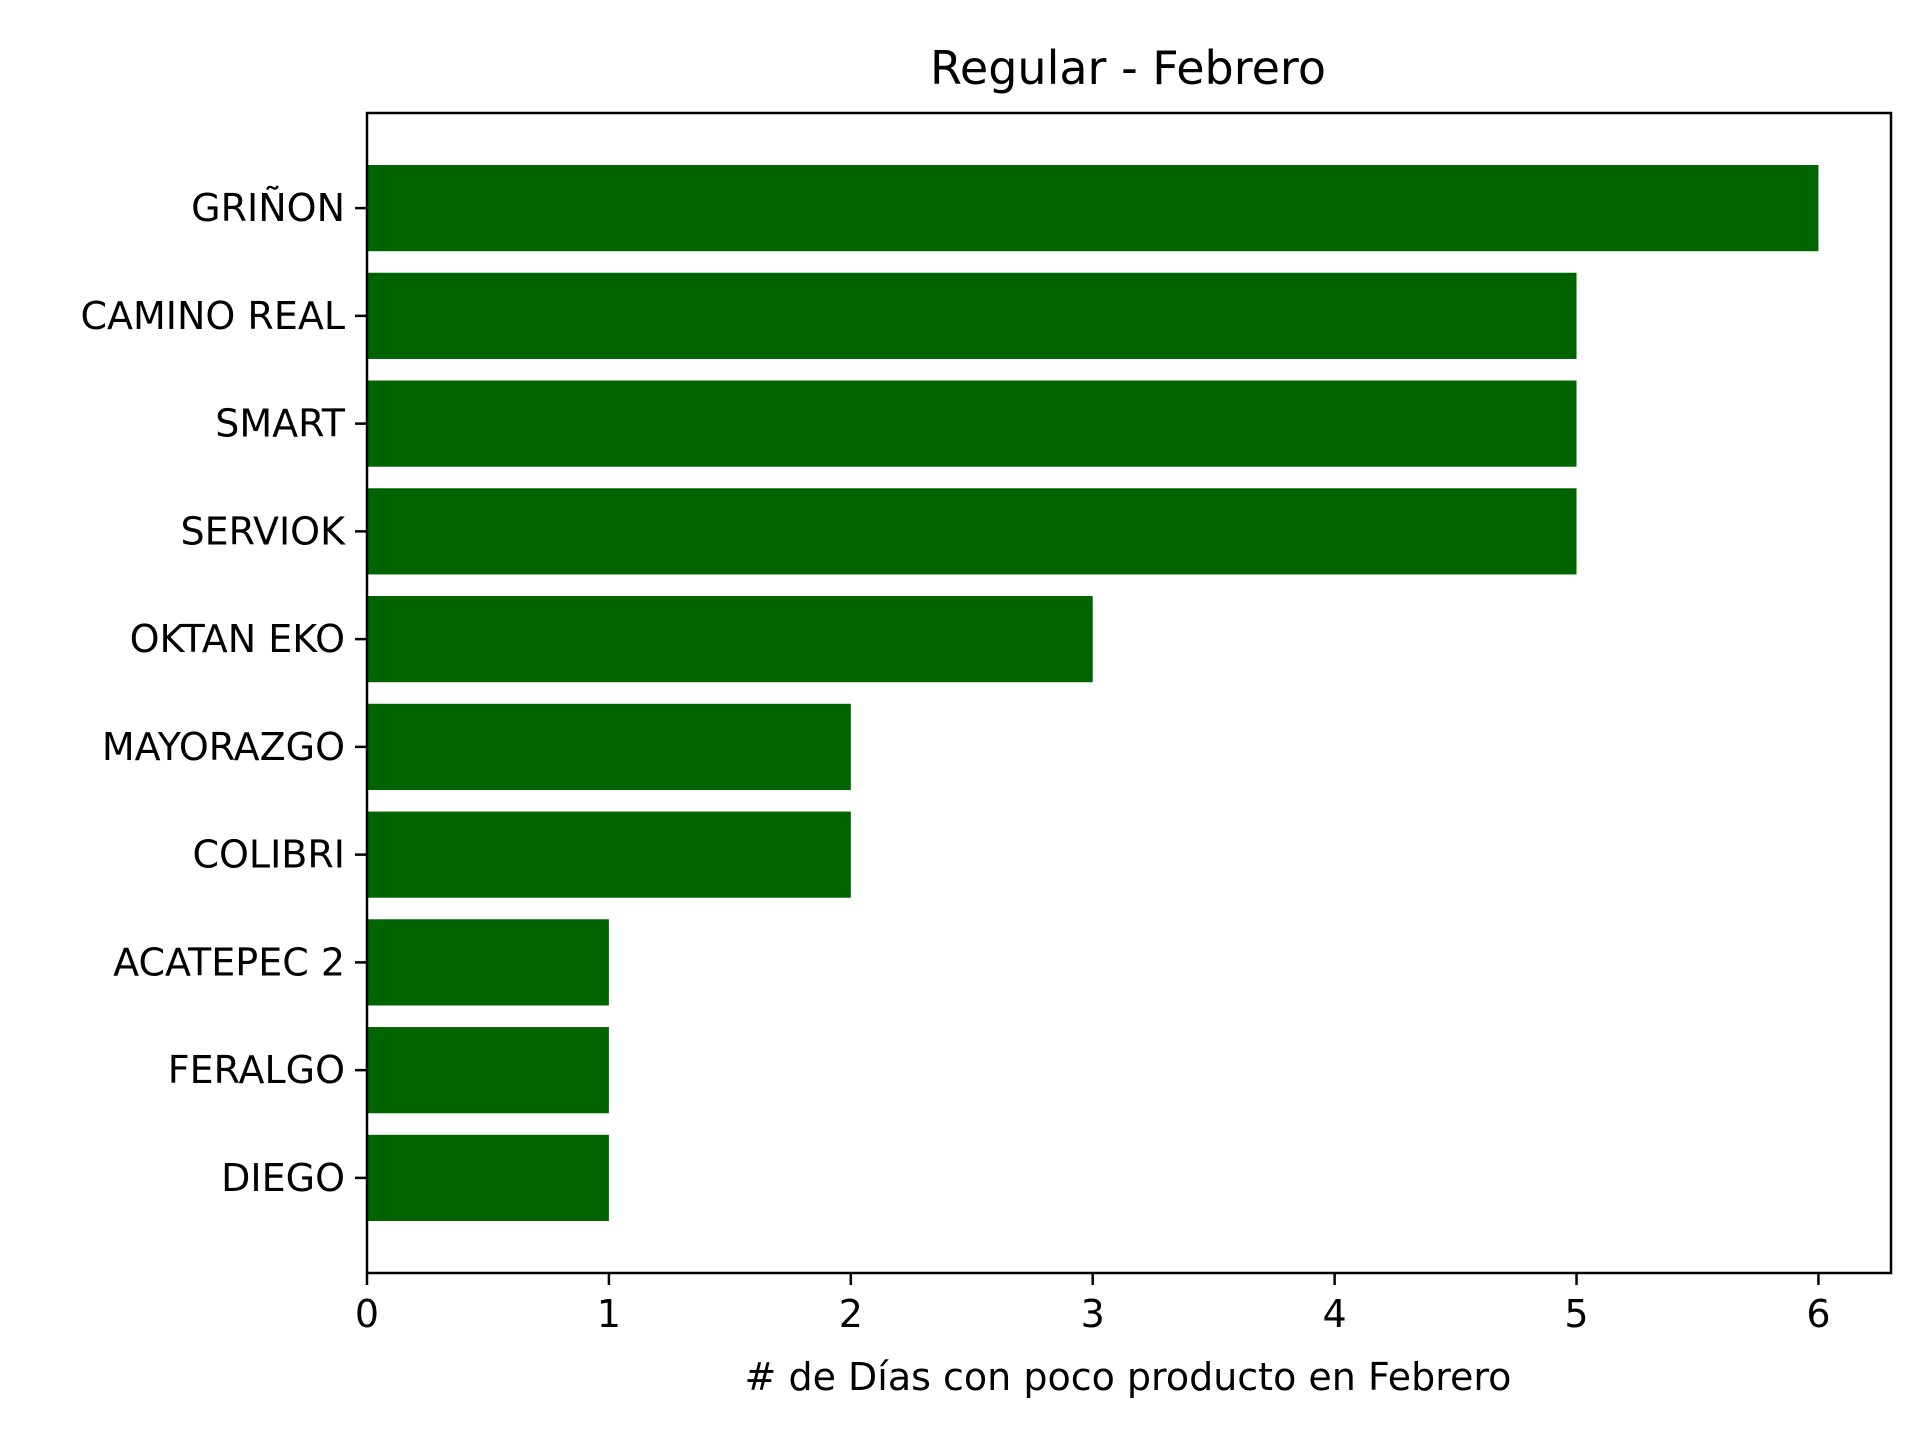  Describe the element at coordinates (1093, 1314) in the screenshot. I see `x-tick-label: 3` at that location.